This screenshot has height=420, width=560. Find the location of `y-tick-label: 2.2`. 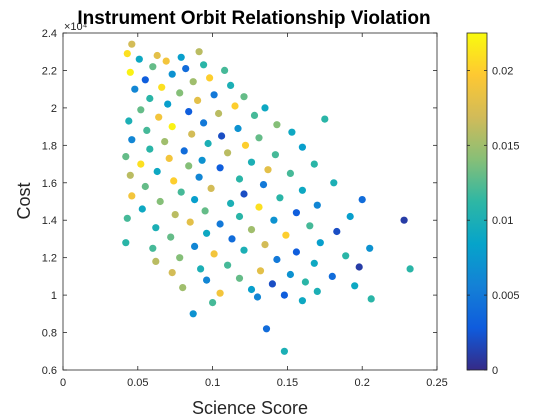

y-tick-label: 2.2 is located at coordinates (49, 71).